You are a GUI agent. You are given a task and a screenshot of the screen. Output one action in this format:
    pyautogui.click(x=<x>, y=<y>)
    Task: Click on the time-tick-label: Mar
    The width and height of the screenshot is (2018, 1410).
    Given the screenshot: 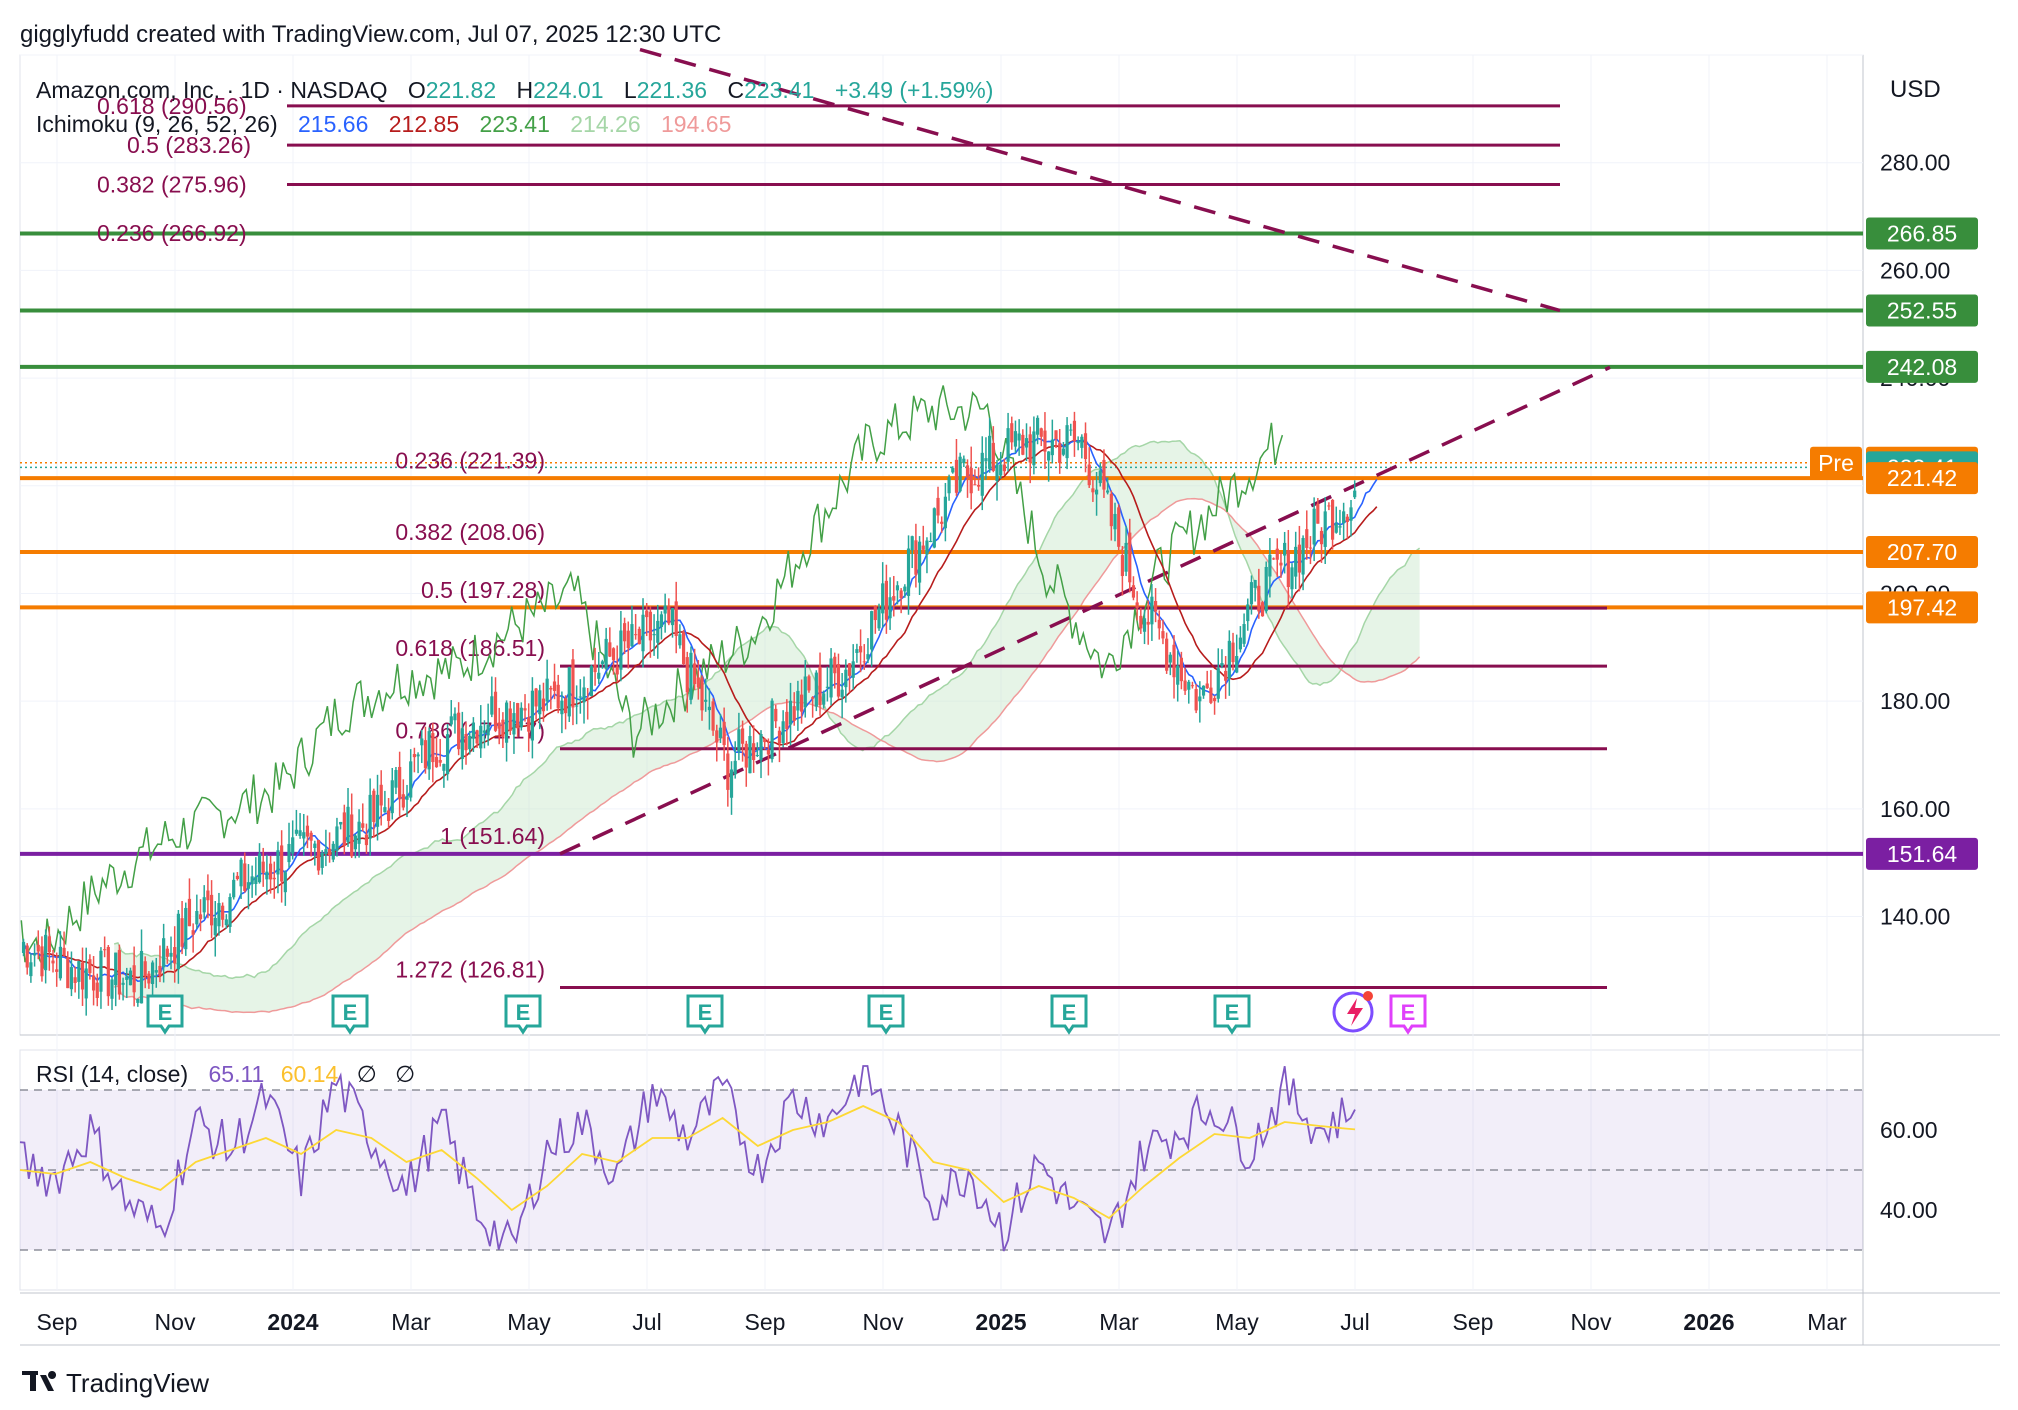 What is the action you would take?
    pyautogui.click(x=1827, y=1322)
    